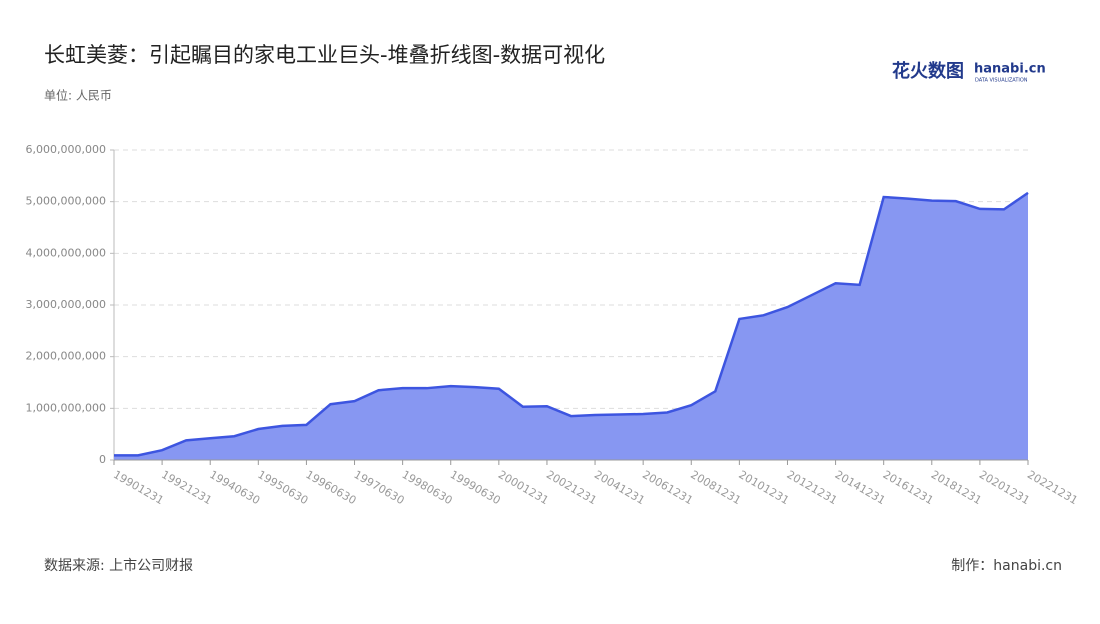 The image size is (1100, 624). What do you see at coordinates (324, 55) in the screenshot?
I see `chart-title: 长虹美菱：引起瞩目的家电工业巨头-堆叠折线图-数据可视化` at bounding box center [324, 55].